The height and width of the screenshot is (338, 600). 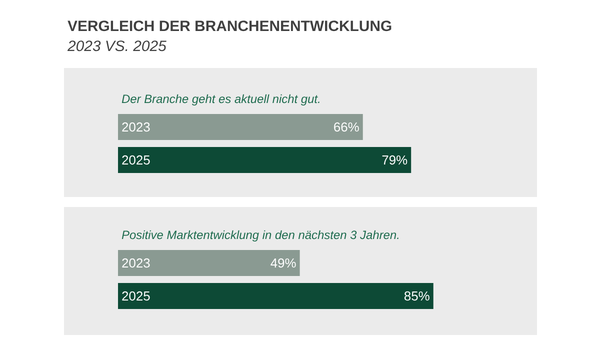 I want to click on data-label: 49%, so click(x=283, y=263).